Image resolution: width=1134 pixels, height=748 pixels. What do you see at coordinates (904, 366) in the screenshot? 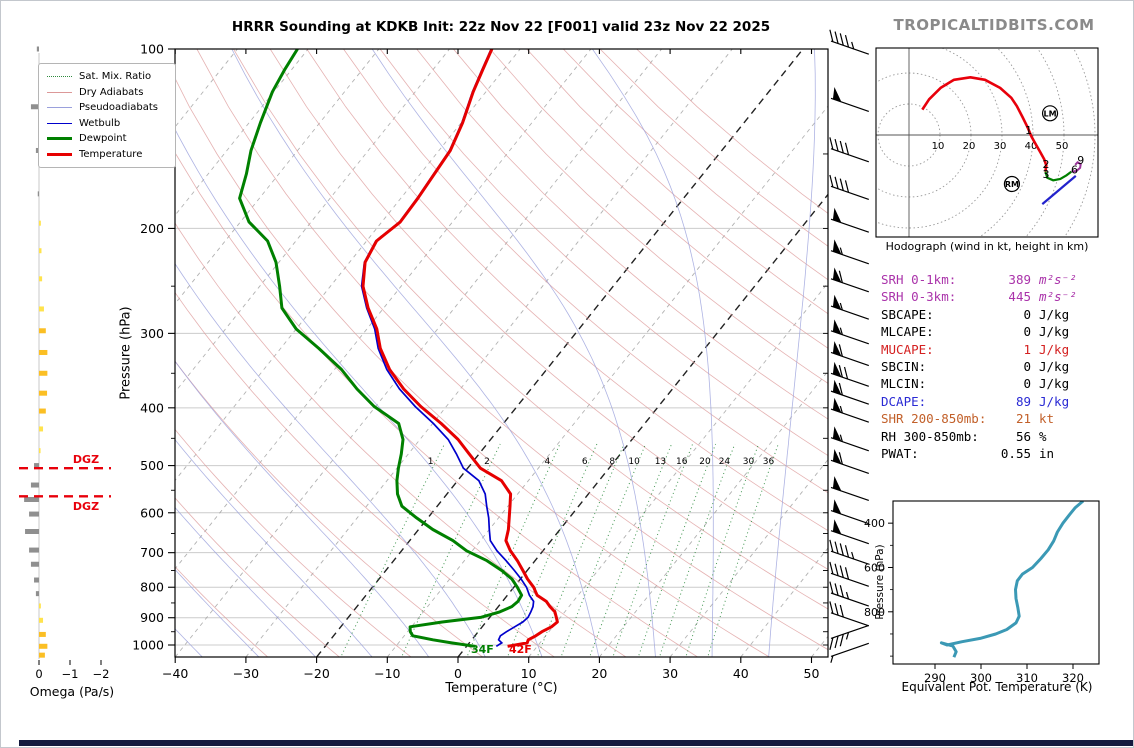
I see `index-label: SBCIN:` at bounding box center [904, 366].